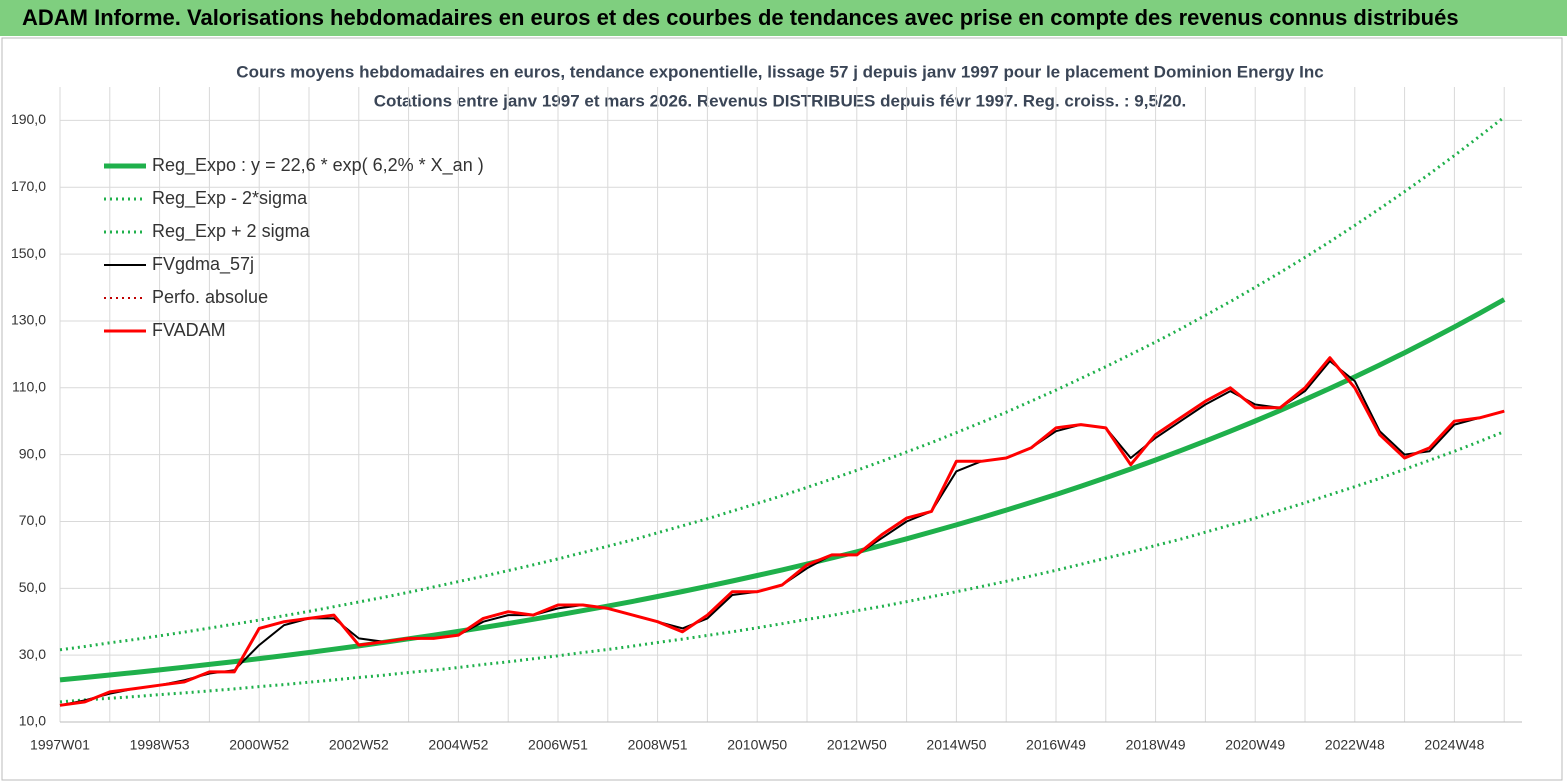 The height and width of the screenshot is (783, 1567). Describe the element at coordinates (359, 745) in the screenshot. I see `x-tick-label: 2002W52` at that location.